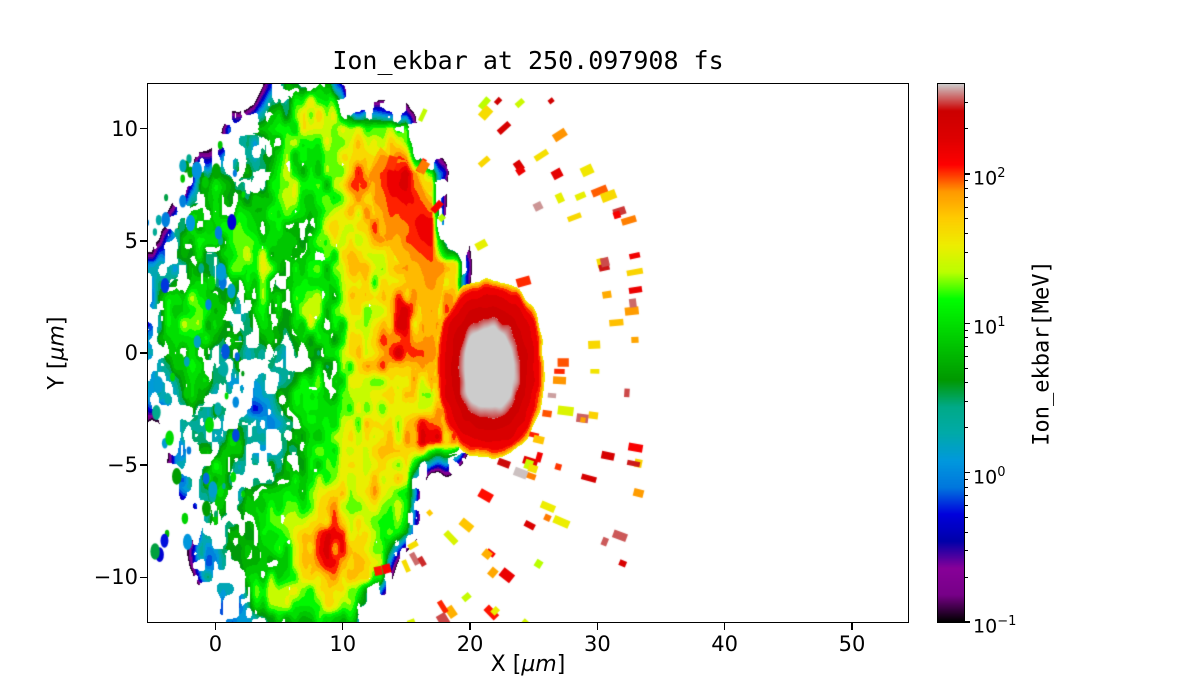 Image resolution: width=1200 pixels, height=700 pixels. What do you see at coordinates (597, 644) in the screenshot?
I see `x-tick-label: 30` at bounding box center [597, 644].